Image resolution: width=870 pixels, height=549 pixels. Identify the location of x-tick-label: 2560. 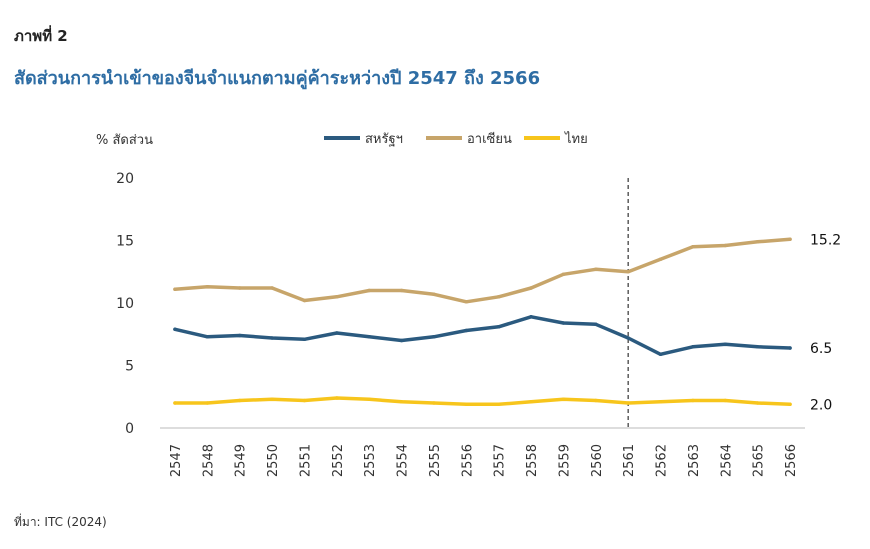
(597, 460).